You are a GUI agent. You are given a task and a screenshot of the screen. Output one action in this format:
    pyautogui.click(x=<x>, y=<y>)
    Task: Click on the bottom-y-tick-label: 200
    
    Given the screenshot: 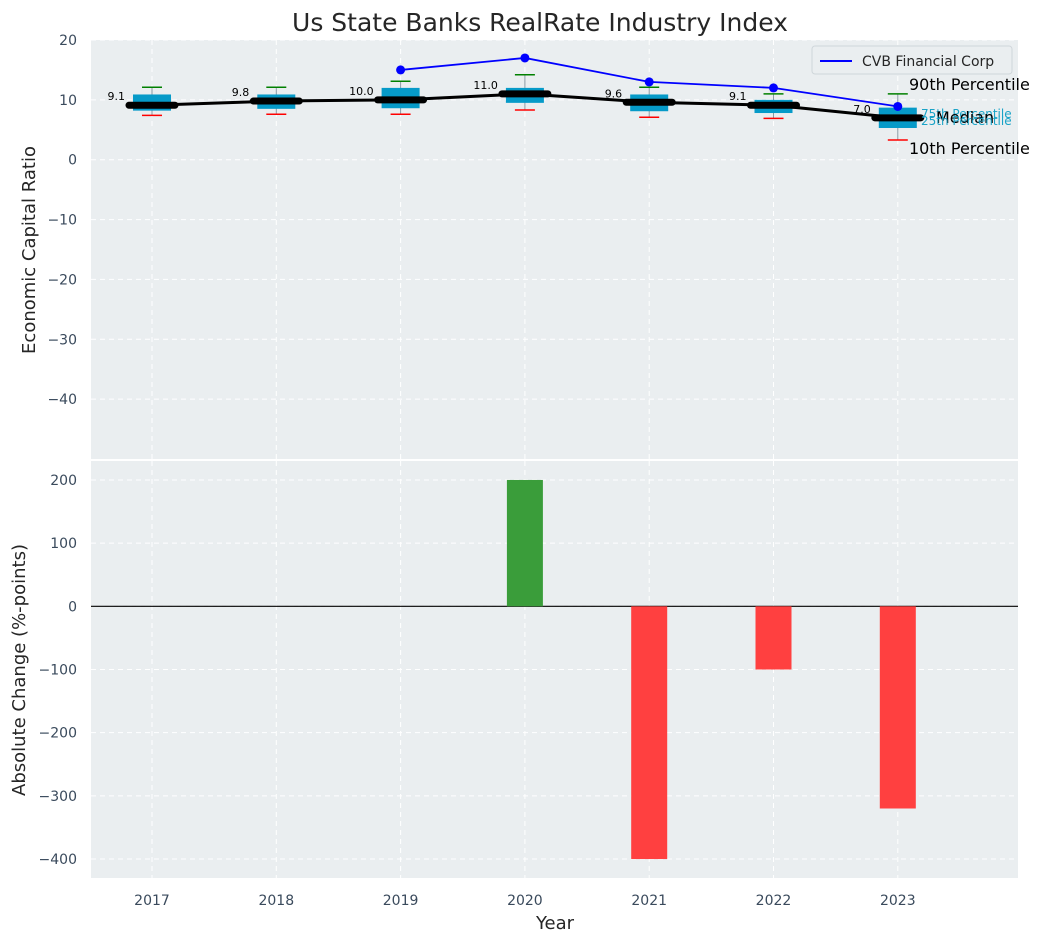 What is the action you would take?
    pyautogui.click(x=63, y=481)
    